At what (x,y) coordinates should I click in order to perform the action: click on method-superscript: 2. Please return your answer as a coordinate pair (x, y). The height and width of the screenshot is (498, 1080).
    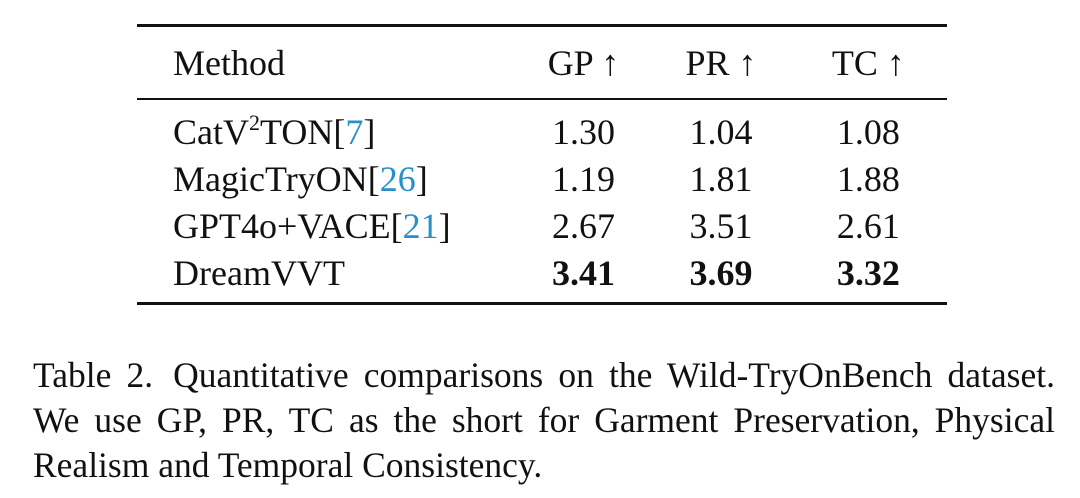
    Looking at the image, I should click on (254, 122).